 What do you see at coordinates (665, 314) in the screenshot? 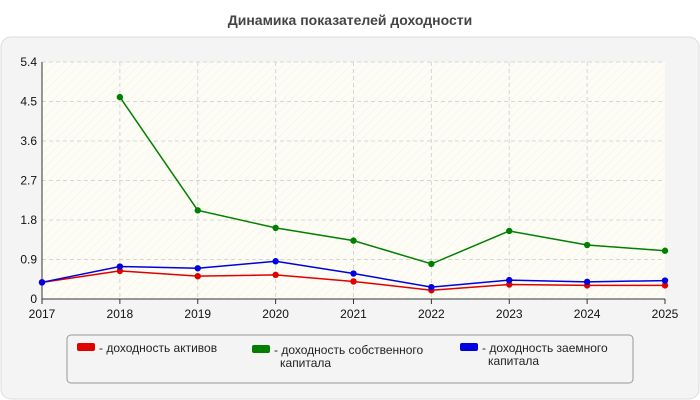
I see `x-tick-label: 2025` at bounding box center [665, 314].